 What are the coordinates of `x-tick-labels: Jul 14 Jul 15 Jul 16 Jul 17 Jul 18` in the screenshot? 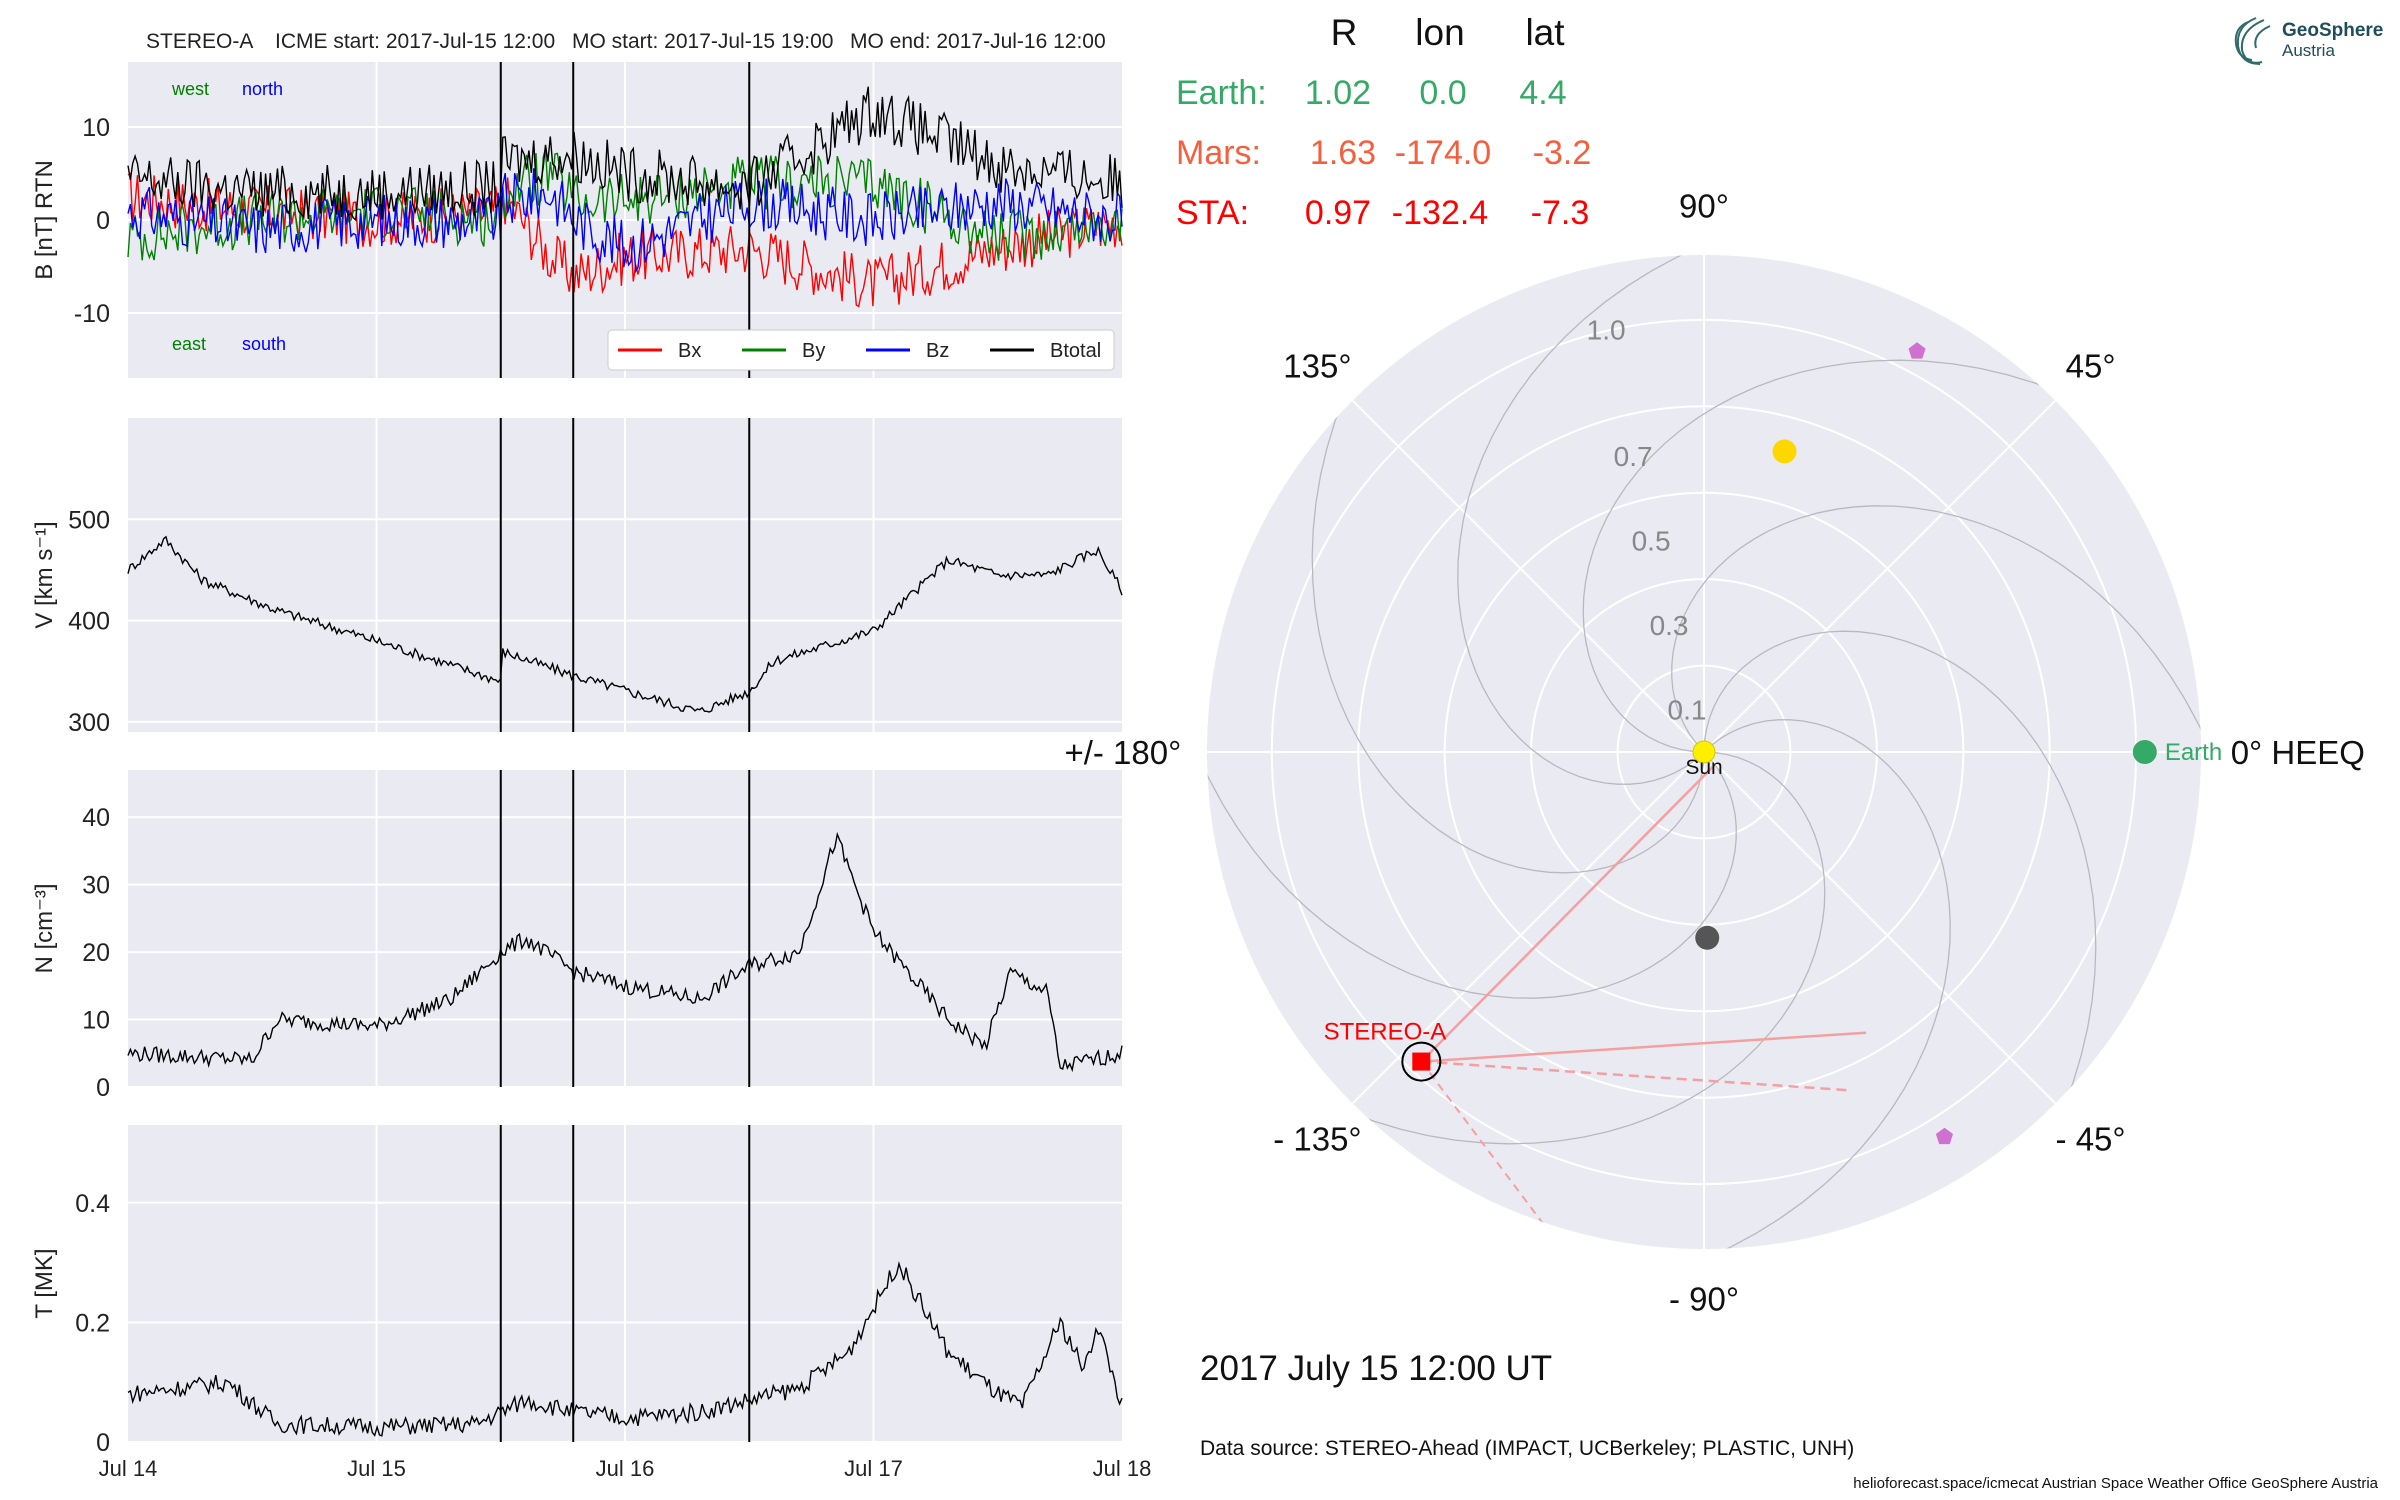 It's located at (625, 1468).